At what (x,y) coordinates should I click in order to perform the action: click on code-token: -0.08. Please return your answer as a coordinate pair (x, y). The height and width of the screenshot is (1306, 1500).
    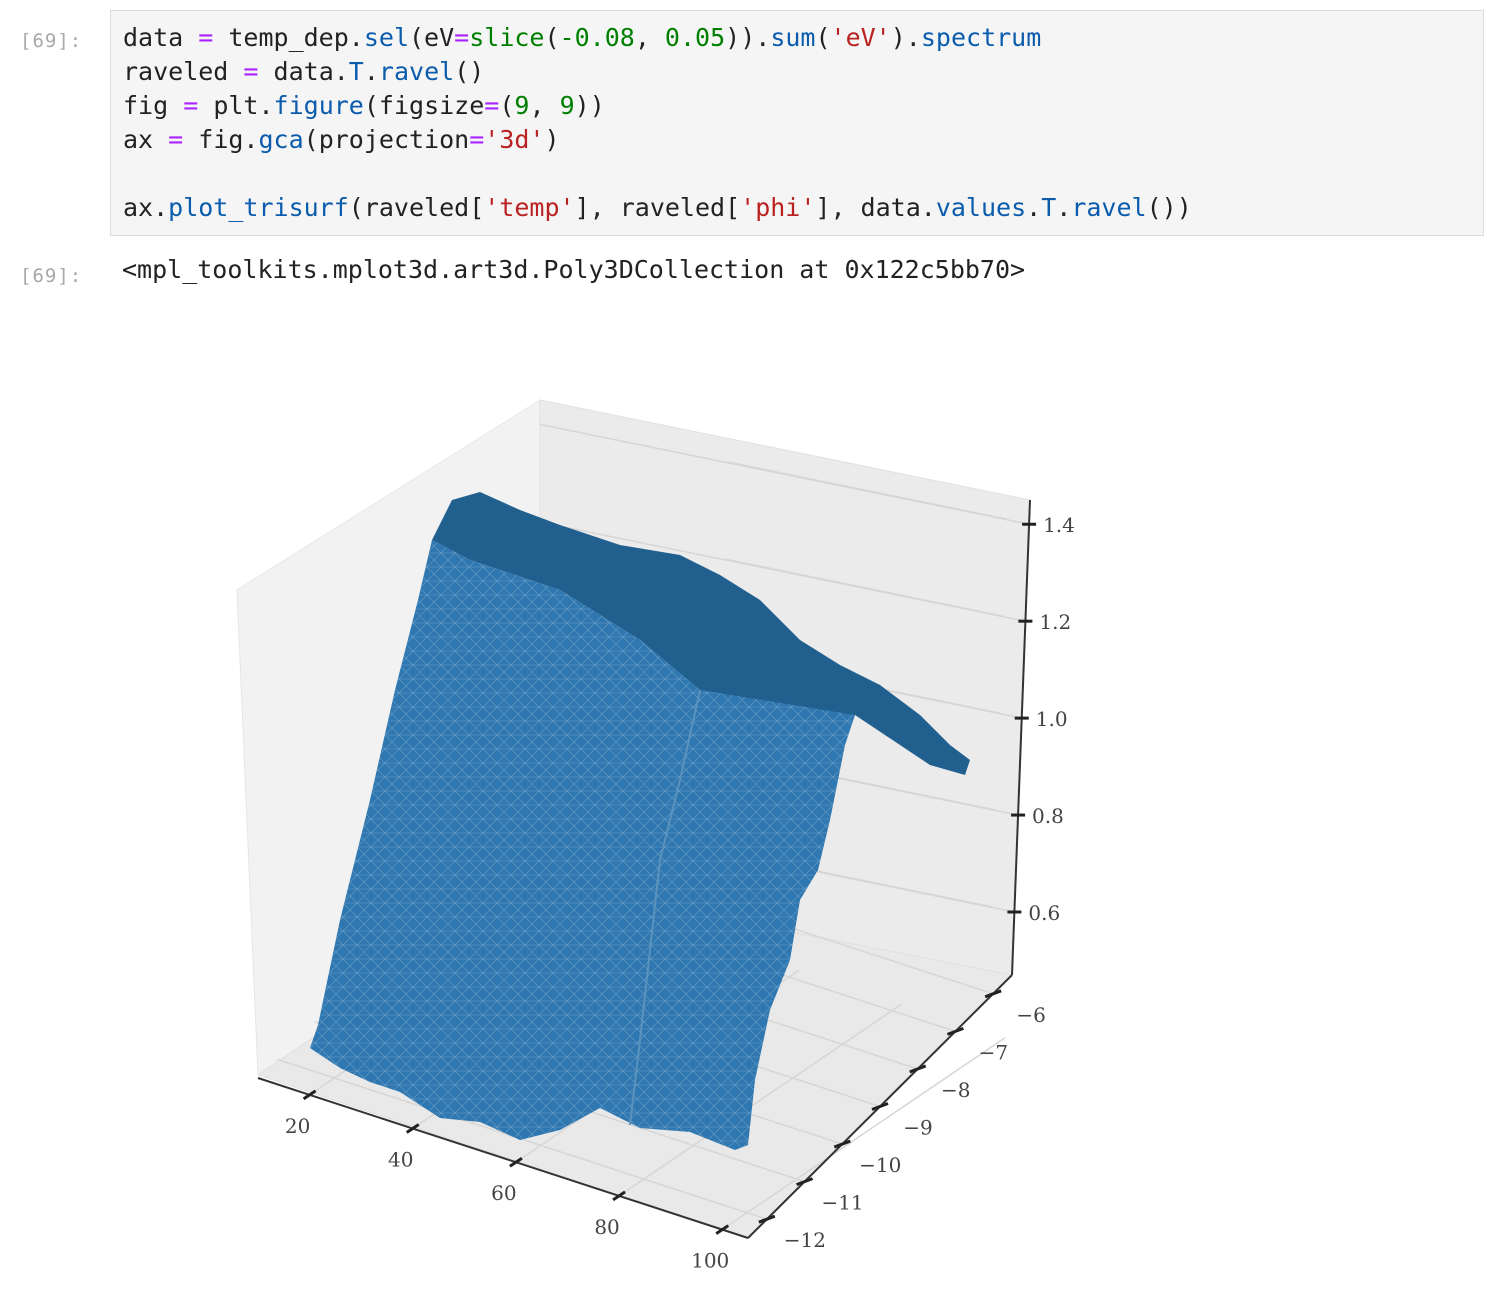
    Looking at the image, I should click on (597, 37).